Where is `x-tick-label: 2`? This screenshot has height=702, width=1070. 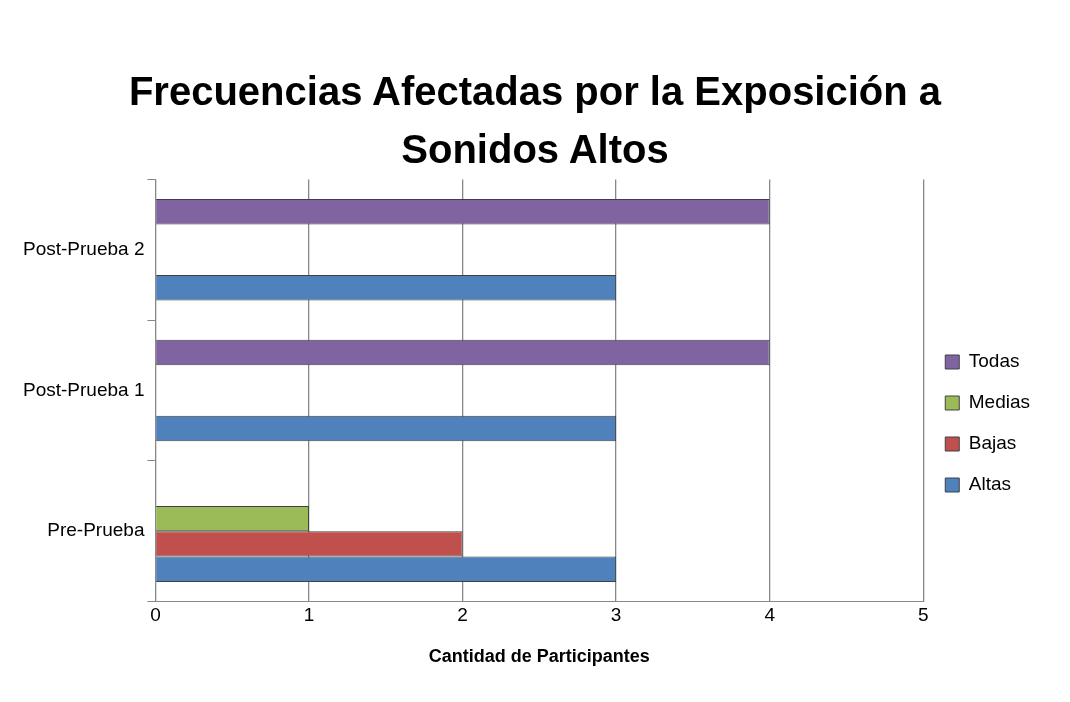
x-tick-label: 2 is located at coordinates (462, 615).